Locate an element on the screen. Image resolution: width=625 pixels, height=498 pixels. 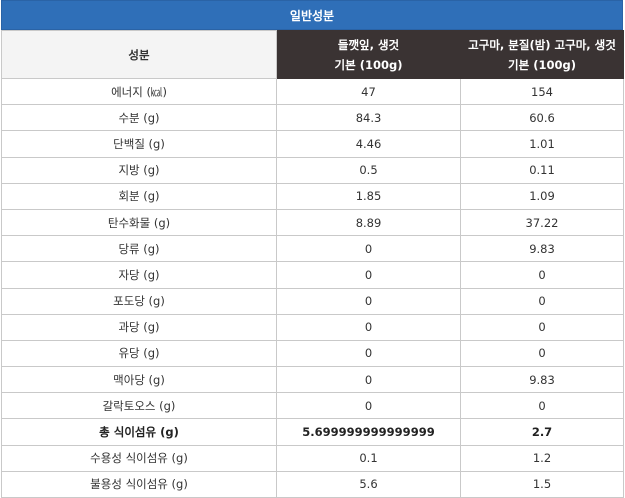
food-1-value: 47 is located at coordinates (368, 91).